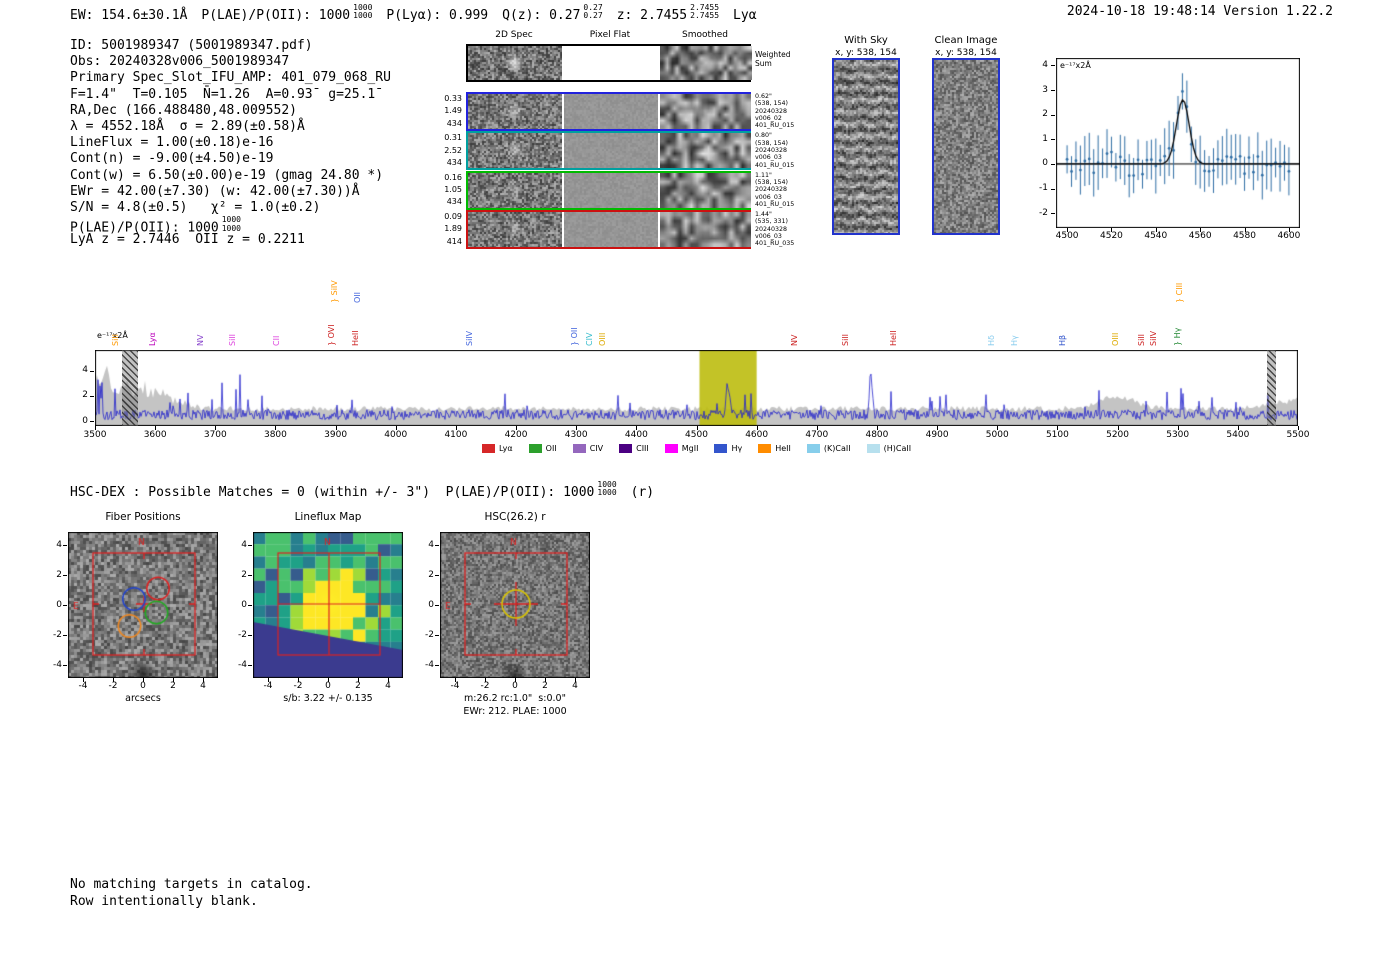  What do you see at coordinates (155, 435) in the screenshot?
I see `tick-label: 3600` at bounding box center [155, 435].